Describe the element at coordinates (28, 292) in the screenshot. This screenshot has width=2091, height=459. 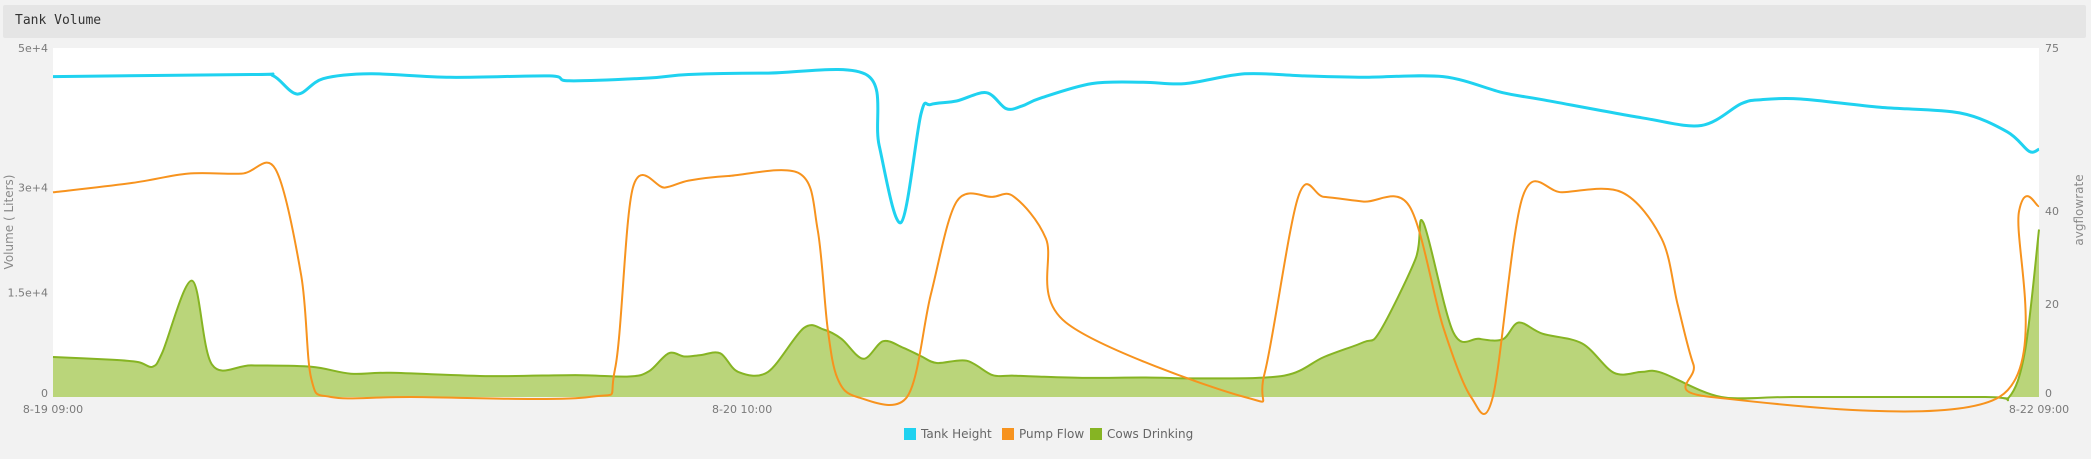
I see `y-tick-label: 1.5e+4` at that location.